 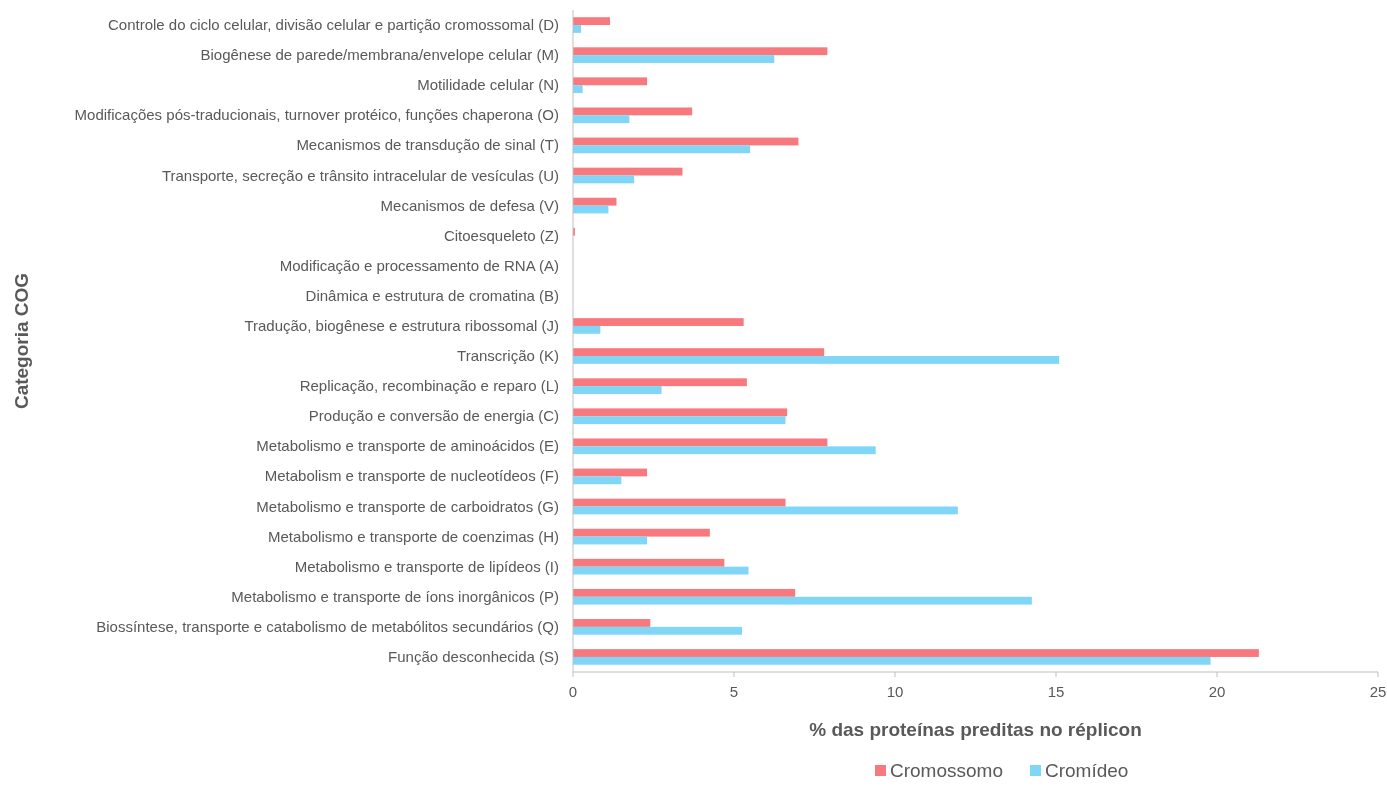 I want to click on y-tick-label: Modificações pós-traducionais, turnover protéico, funções chaperona (O), so click(x=316, y=115).